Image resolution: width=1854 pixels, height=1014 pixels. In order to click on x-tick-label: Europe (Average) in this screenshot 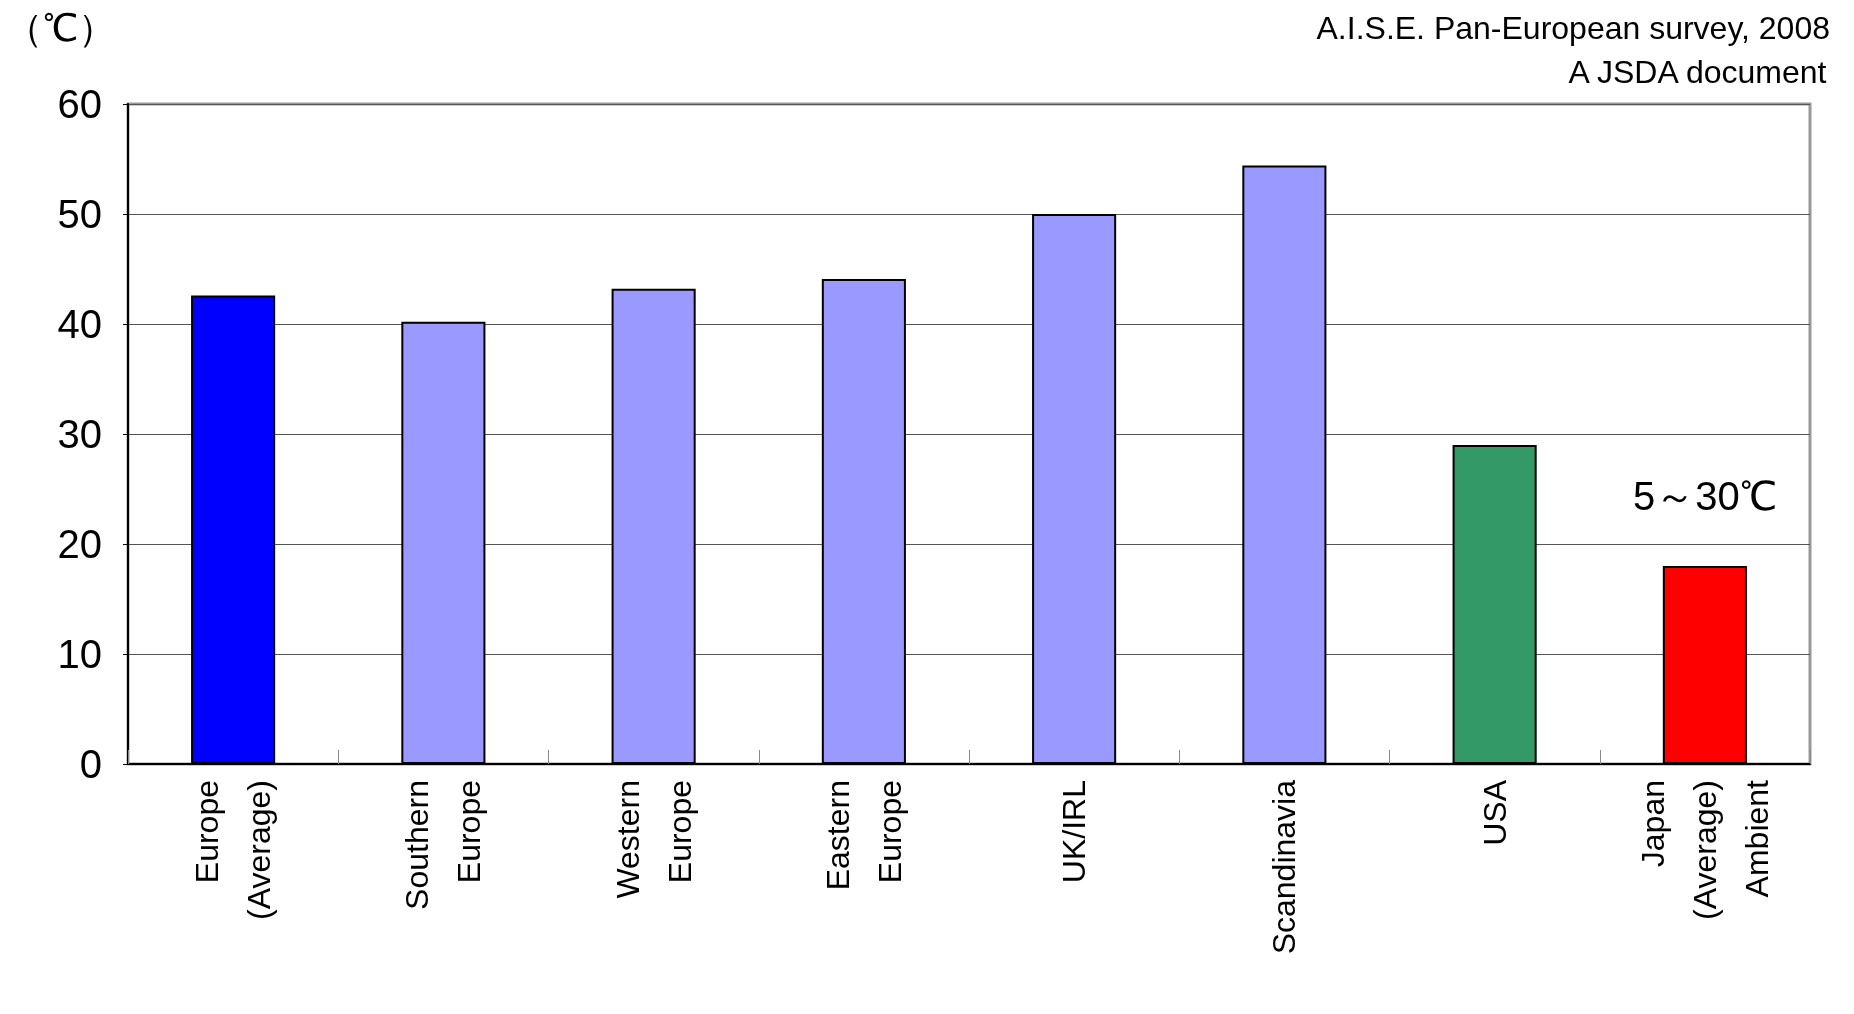, I will do `click(233, 850)`.